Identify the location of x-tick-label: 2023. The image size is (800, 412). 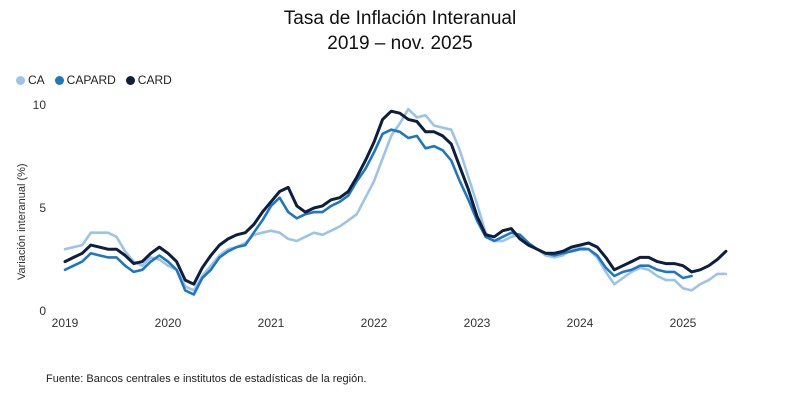
(477, 323).